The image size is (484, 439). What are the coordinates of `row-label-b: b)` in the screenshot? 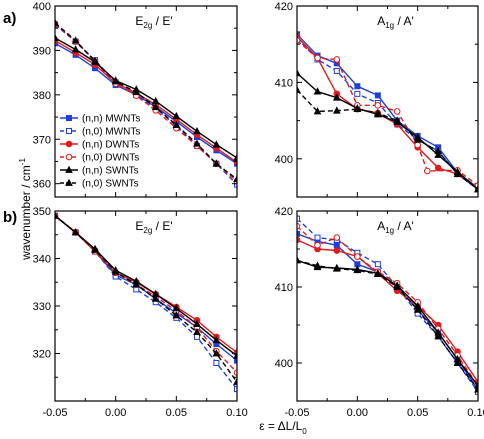 It's located at (10, 217).